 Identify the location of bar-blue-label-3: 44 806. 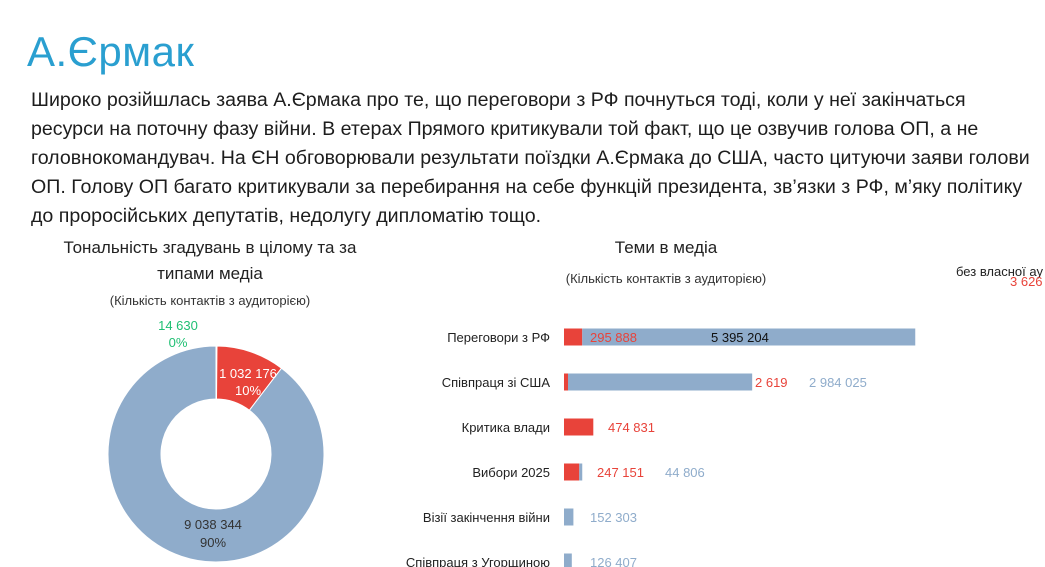
(685, 472).